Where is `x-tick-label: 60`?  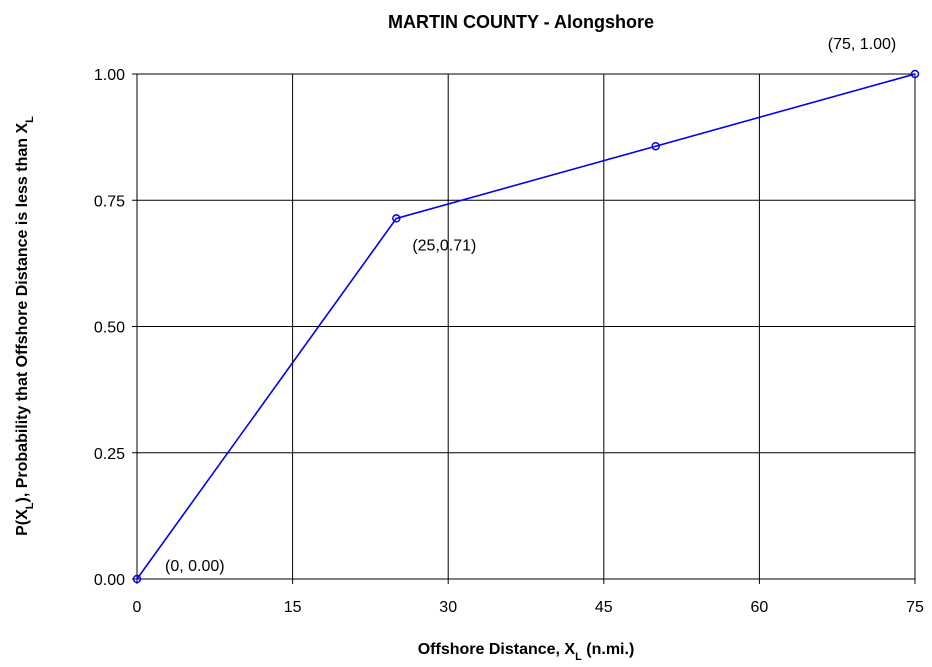
x-tick-label: 60 is located at coordinates (760, 607).